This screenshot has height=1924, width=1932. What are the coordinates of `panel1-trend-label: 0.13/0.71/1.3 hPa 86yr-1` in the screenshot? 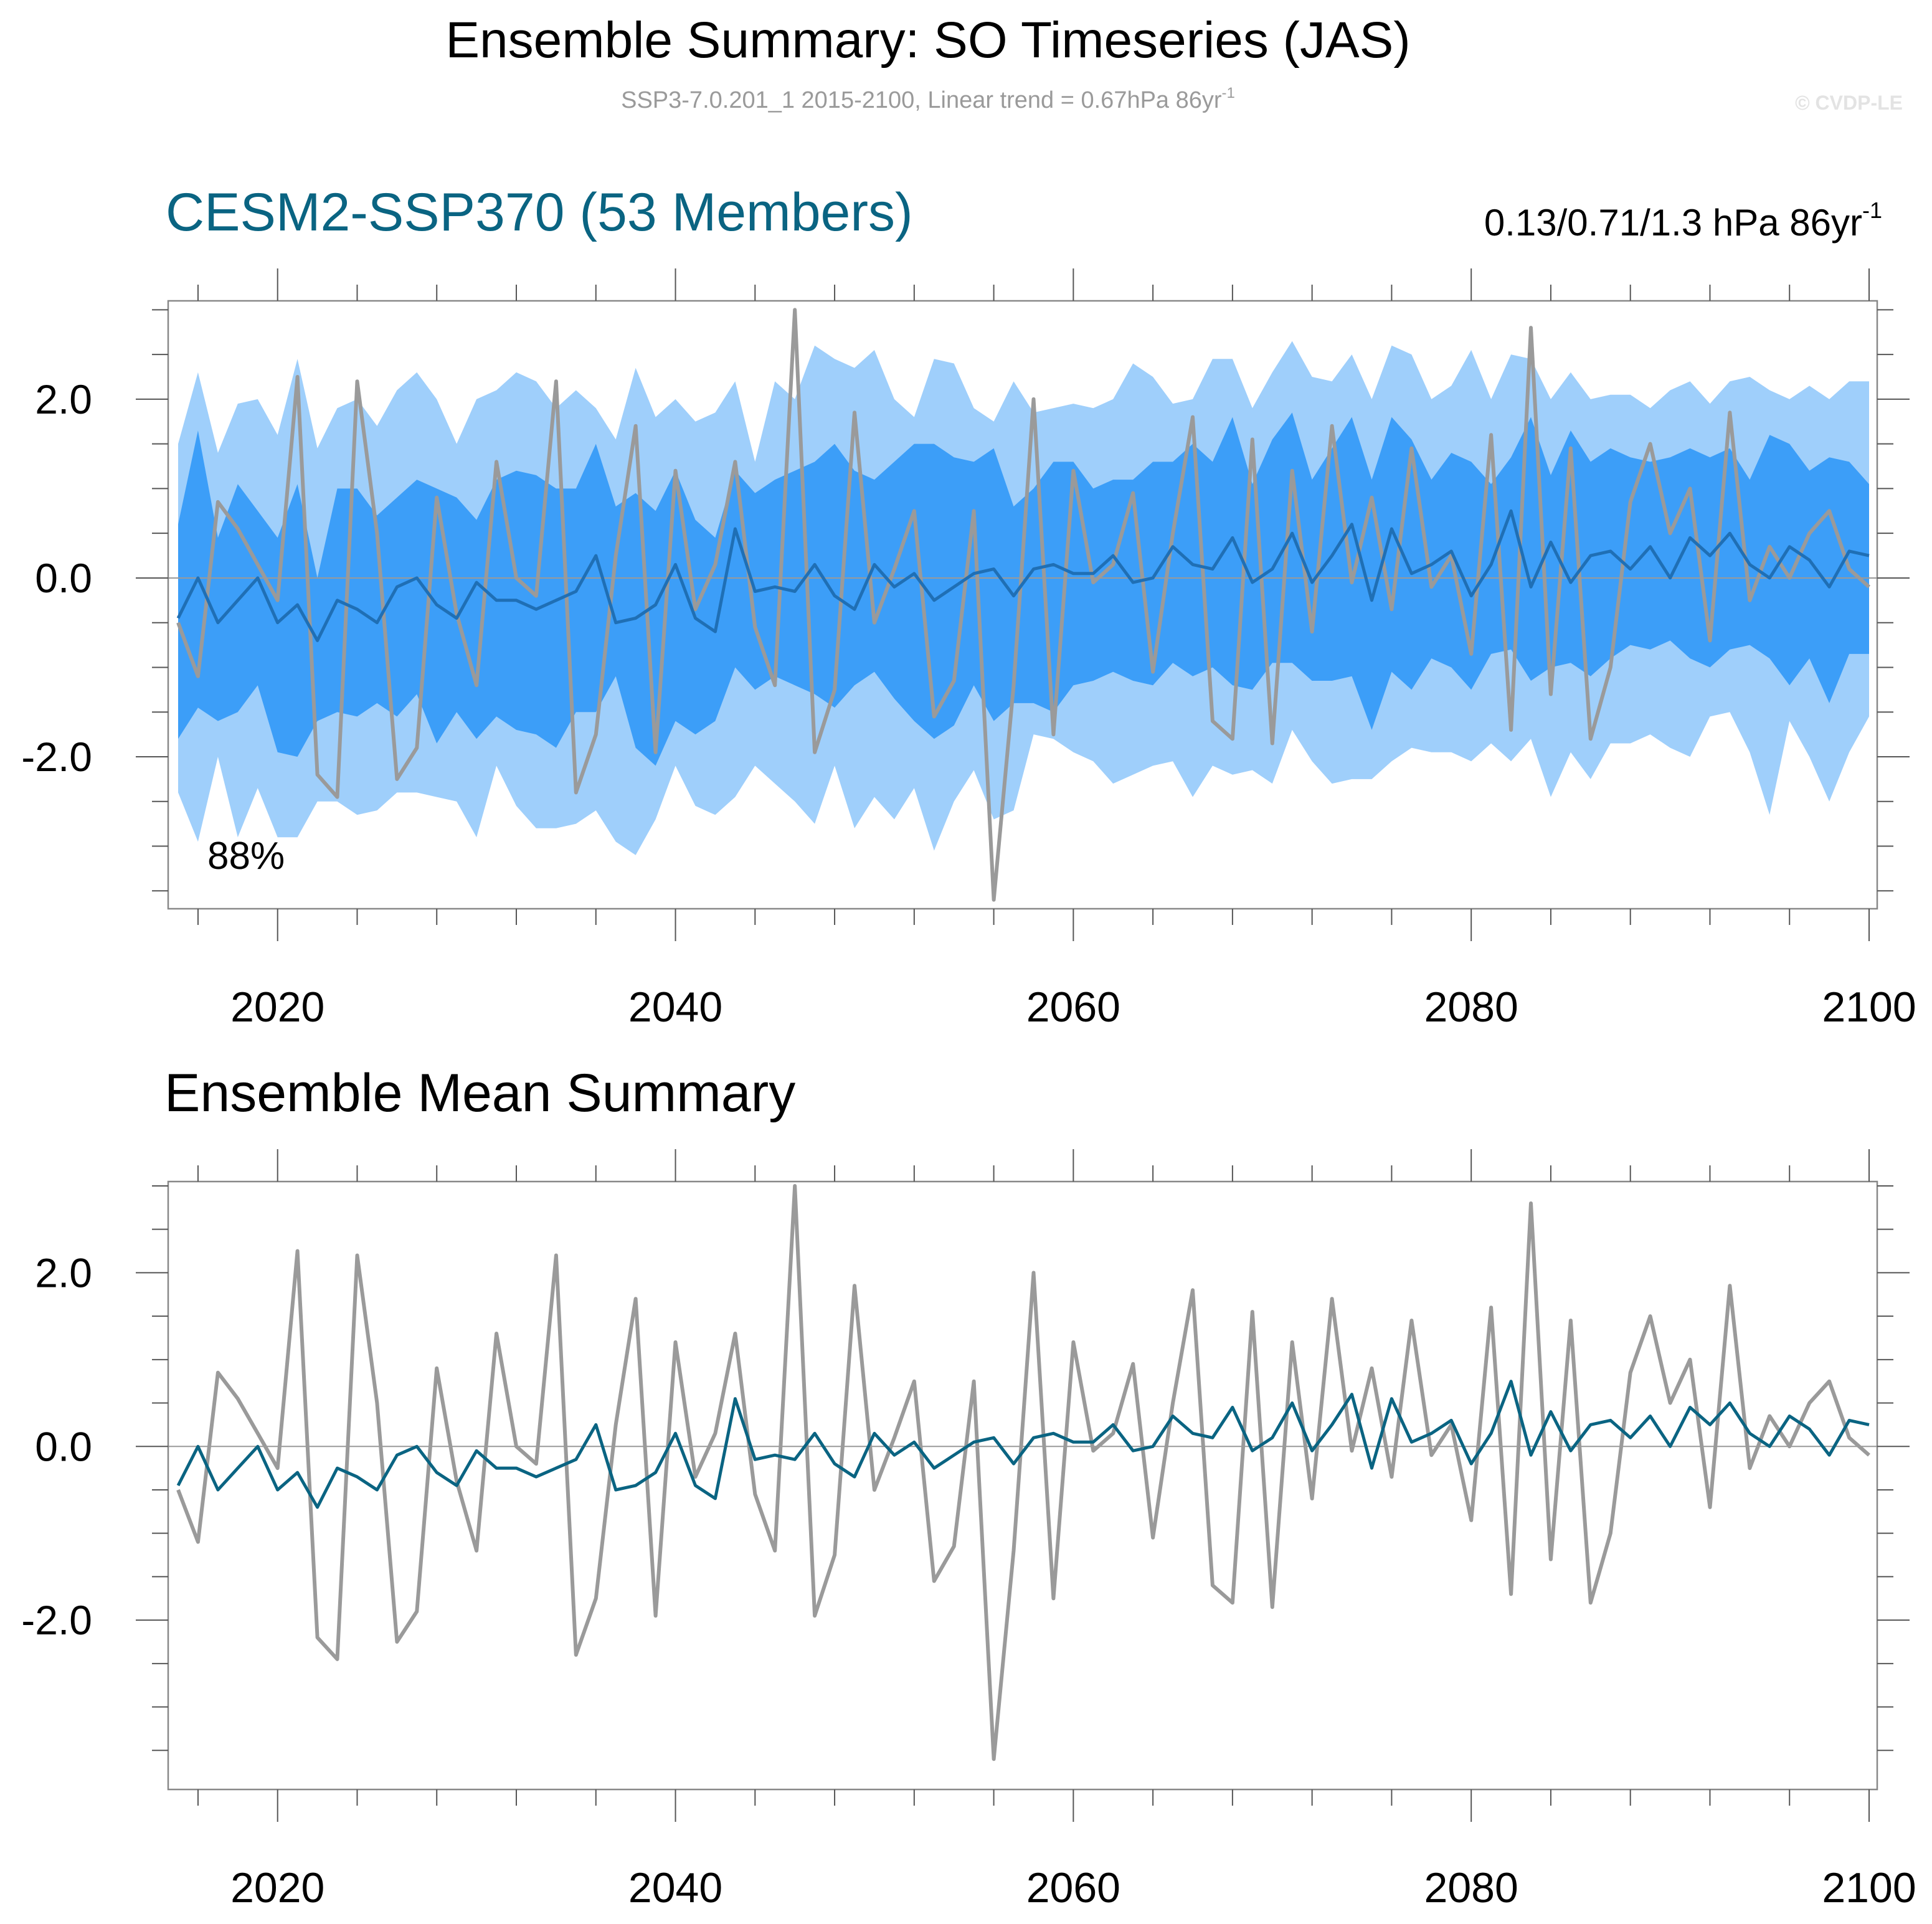 It's located at (1683, 220).